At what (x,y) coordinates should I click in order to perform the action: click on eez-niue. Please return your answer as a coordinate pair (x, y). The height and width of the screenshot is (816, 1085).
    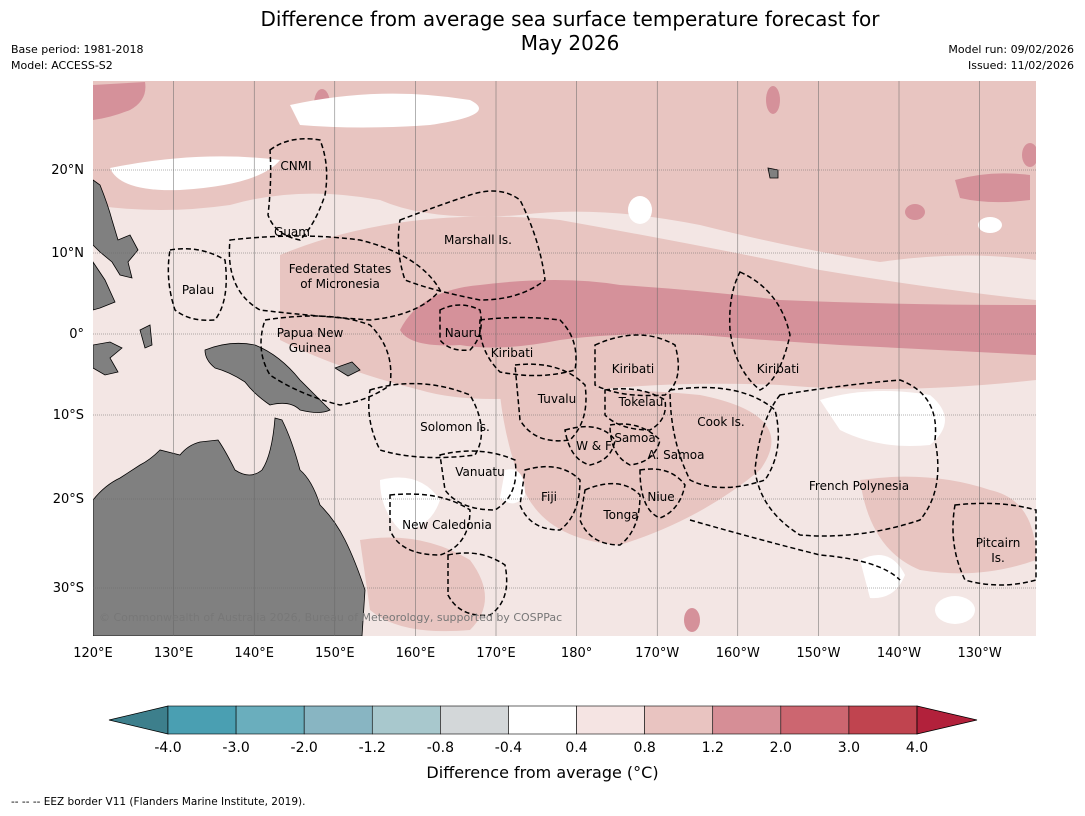
    Looking at the image, I should click on (662, 493).